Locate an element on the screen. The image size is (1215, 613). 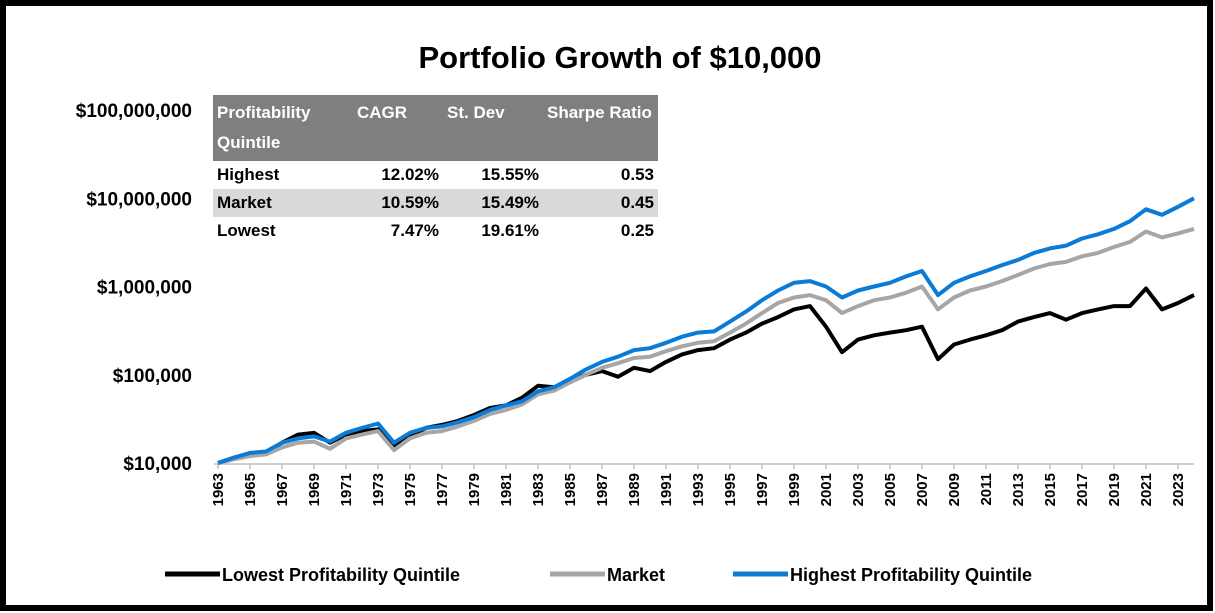
x-tick-label: 1965 is located at coordinates (250, 489).